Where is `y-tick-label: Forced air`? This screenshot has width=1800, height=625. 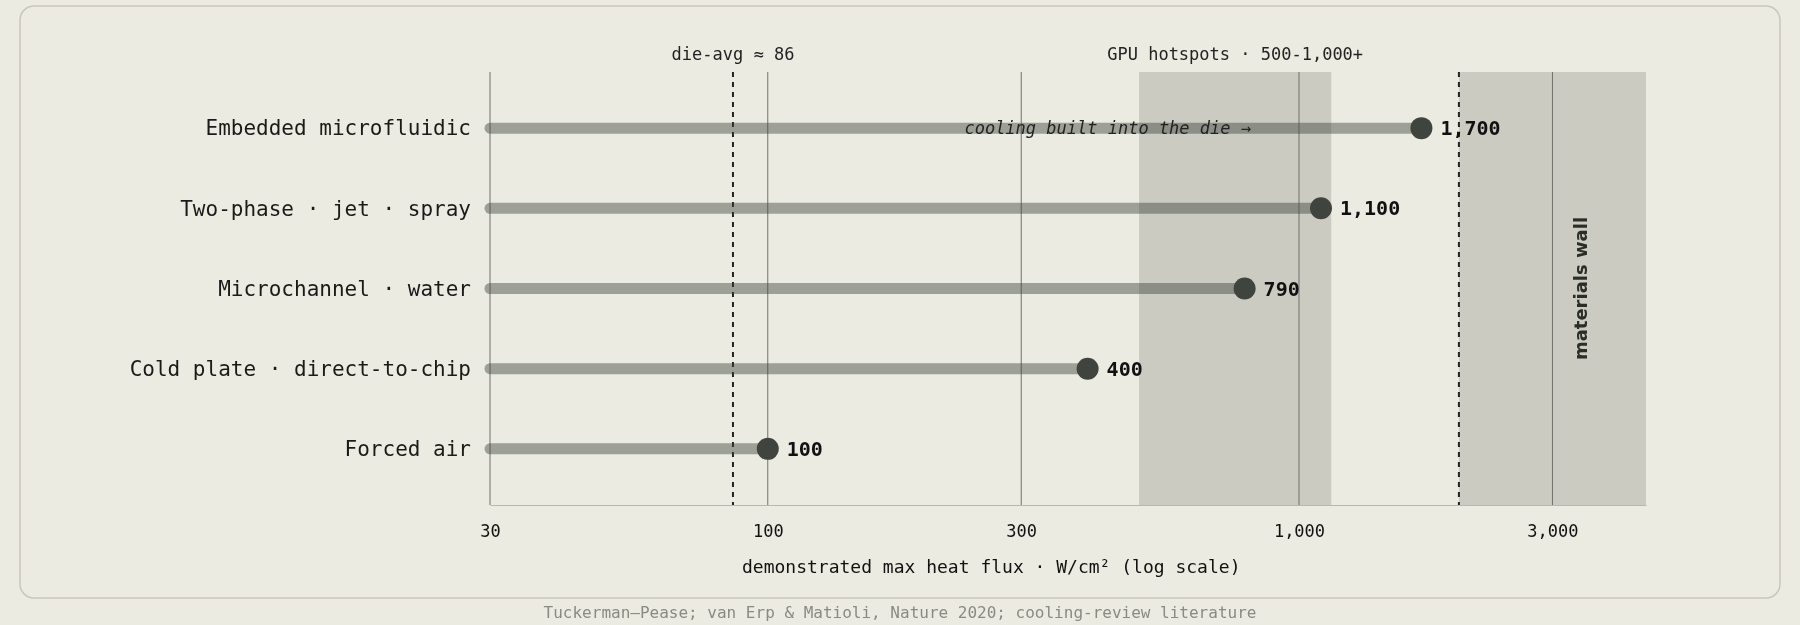 y-tick-label: Forced air is located at coordinates (407, 449).